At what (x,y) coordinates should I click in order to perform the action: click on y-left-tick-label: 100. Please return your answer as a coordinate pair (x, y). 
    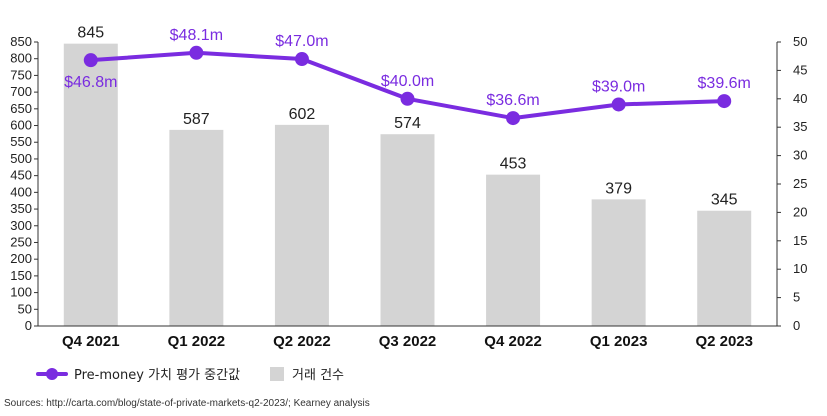
    Looking at the image, I should click on (21, 292).